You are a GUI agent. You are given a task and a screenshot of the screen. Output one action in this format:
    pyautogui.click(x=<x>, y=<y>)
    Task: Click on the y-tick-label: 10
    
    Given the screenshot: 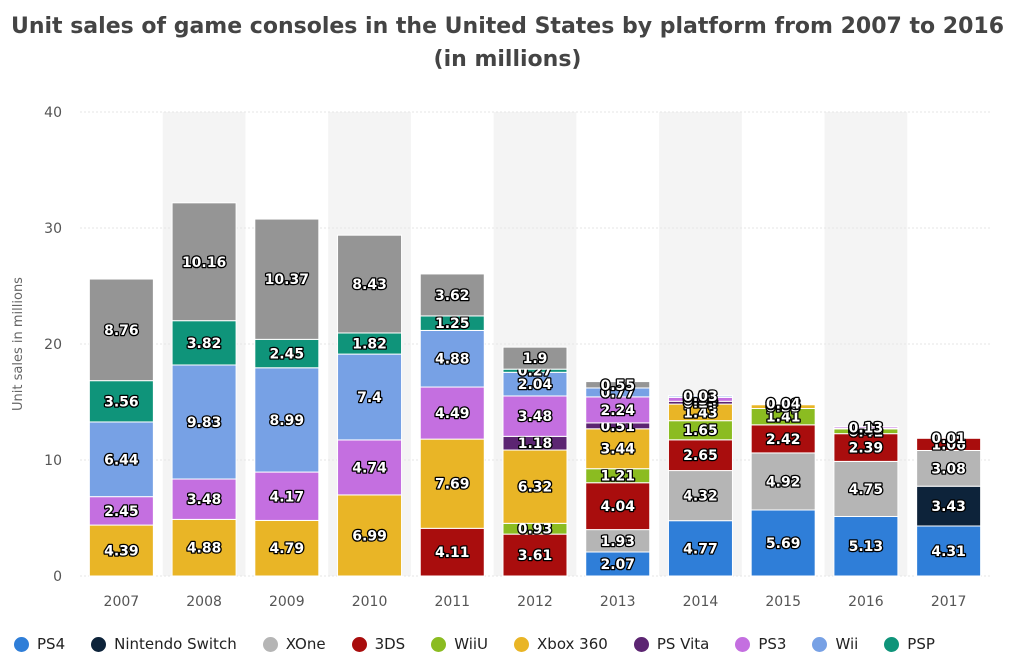 What is the action you would take?
    pyautogui.click(x=53, y=461)
    